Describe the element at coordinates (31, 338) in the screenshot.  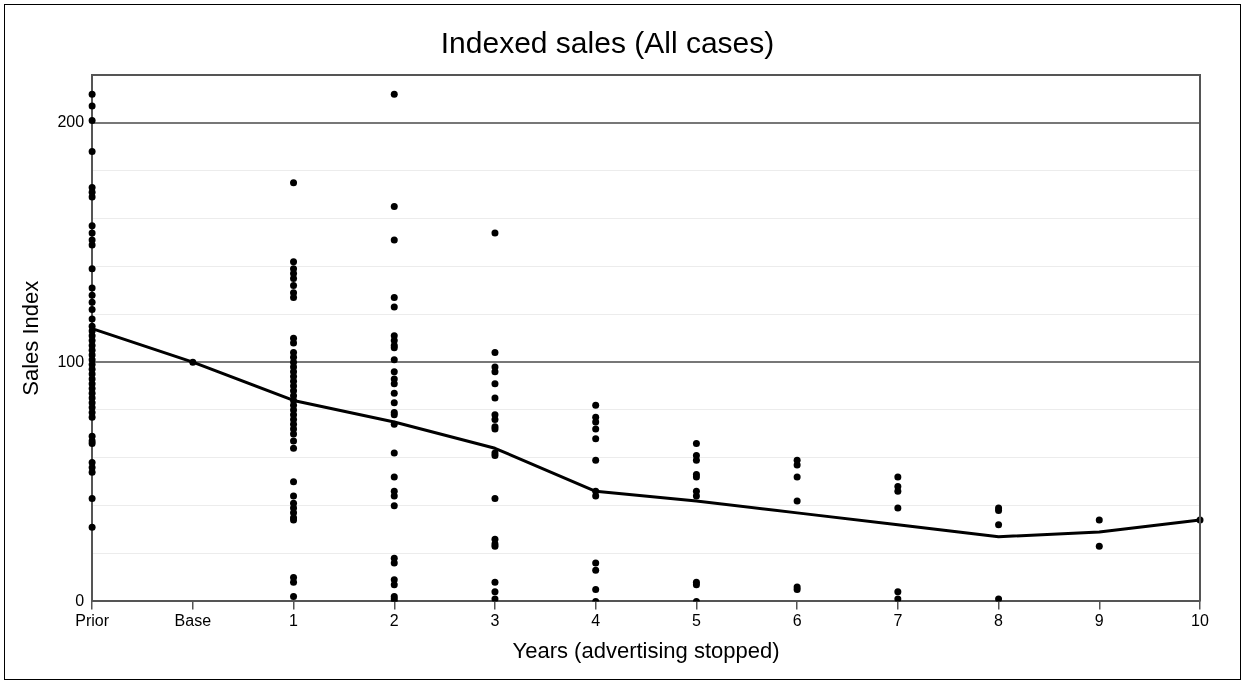
I see `y-axis-title: Sales Index` at that location.